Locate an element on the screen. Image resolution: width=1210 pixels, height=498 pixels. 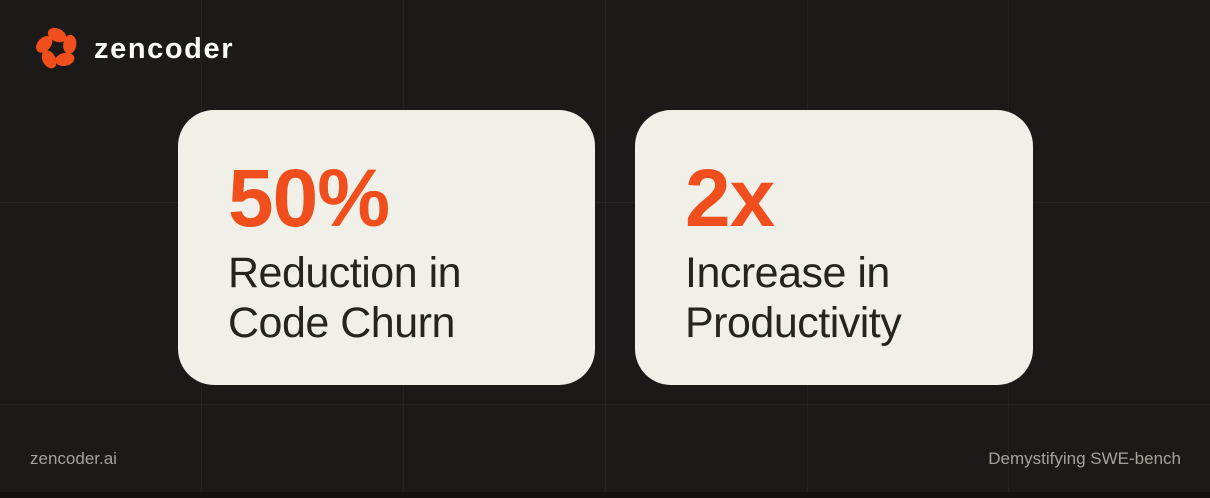
stat-value: 2x is located at coordinates (730, 198).